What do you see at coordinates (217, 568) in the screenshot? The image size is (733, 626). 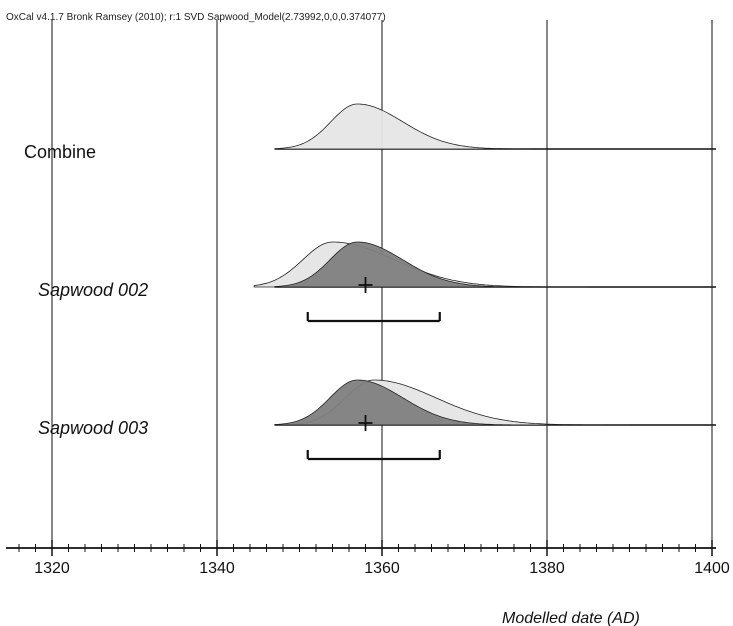 I see `tick-label: 1340` at bounding box center [217, 568].